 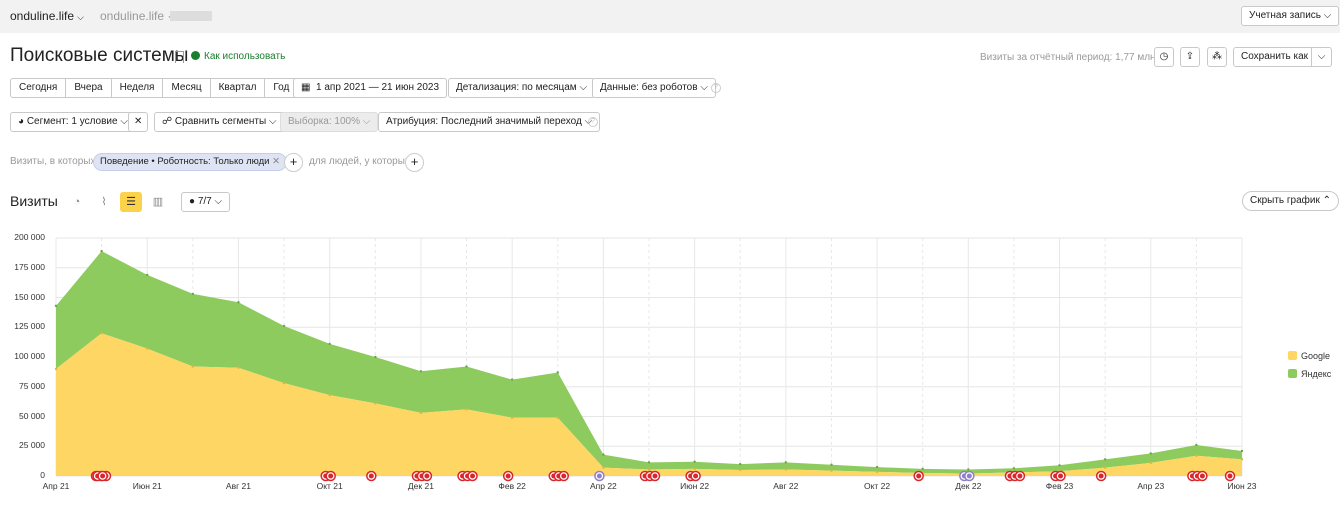 I want to click on share-icon: ⁂, so click(x=1217, y=57).